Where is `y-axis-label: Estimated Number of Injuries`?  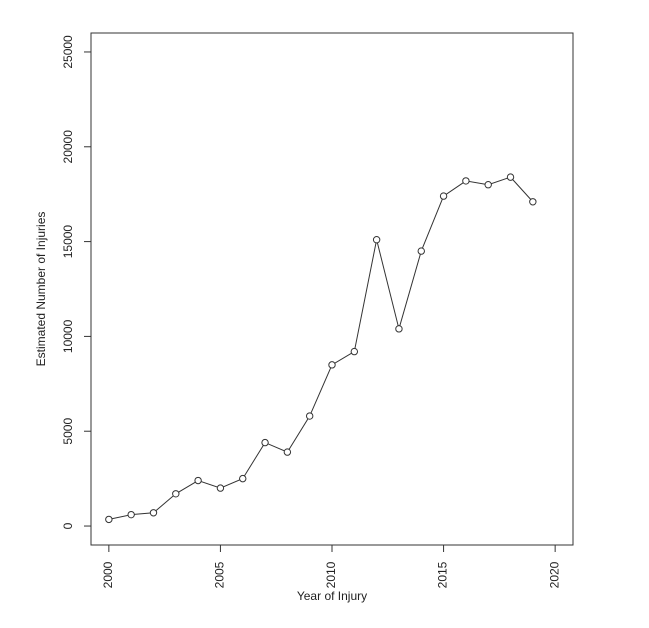
y-axis-label: Estimated Number of Injuries is located at coordinates (41, 289).